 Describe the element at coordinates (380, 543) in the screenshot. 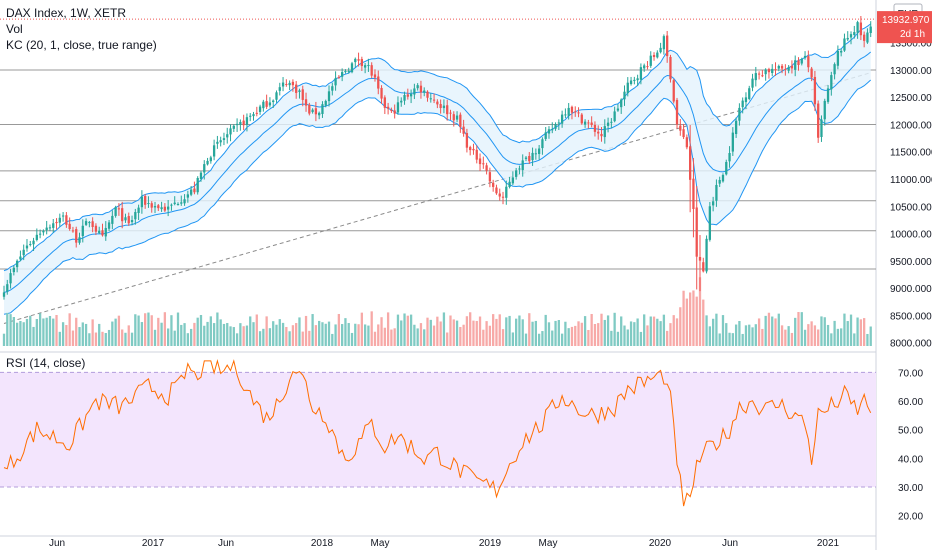

I see `time-tick-label: May` at that location.